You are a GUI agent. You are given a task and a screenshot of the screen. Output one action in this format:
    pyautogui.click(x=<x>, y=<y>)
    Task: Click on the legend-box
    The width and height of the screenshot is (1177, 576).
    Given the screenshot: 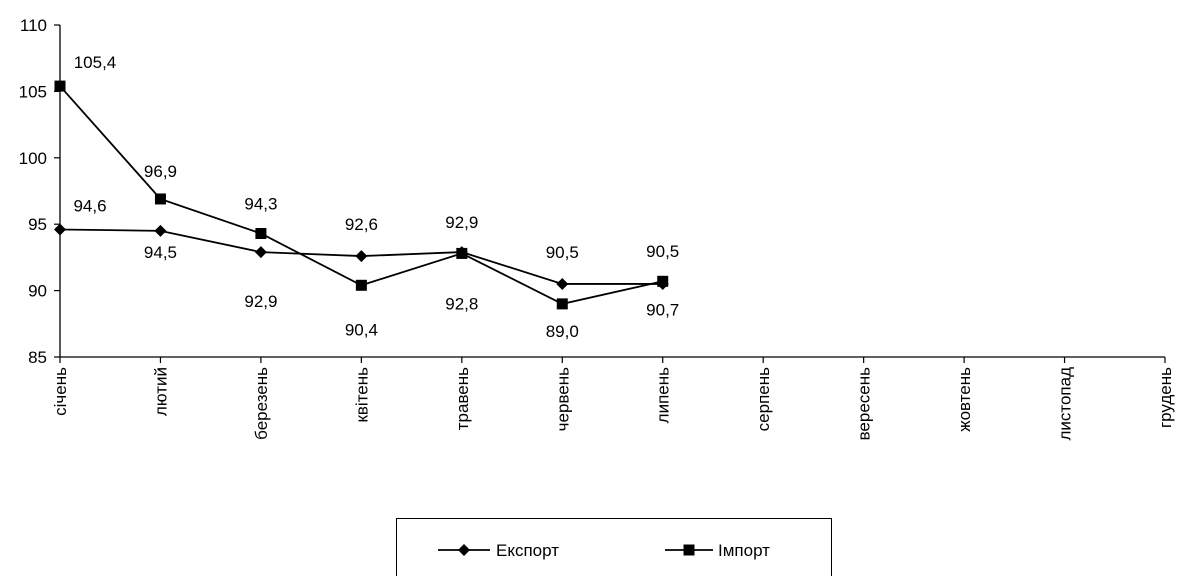 What is the action you would take?
    pyautogui.click(x=614, y=547)
    